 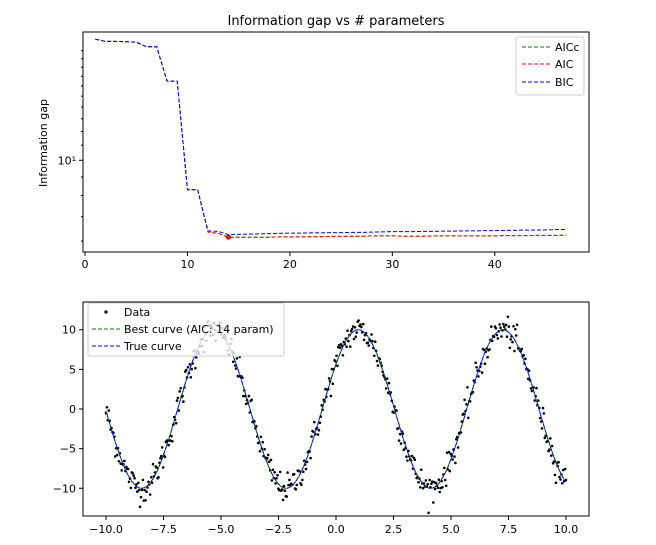 I want to click on info-gap-x-ticks: 0 10 20 30 40, so click(x=292, y=261).